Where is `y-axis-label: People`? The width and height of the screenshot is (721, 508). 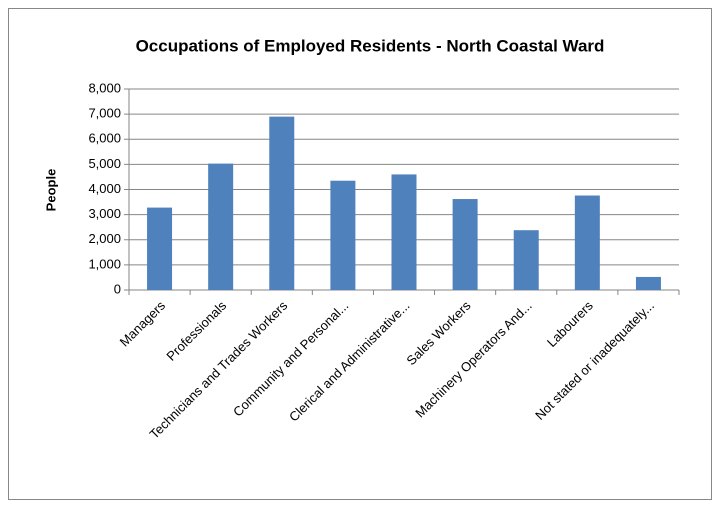 y-axis-label: People is located at coordinates (50, 190).